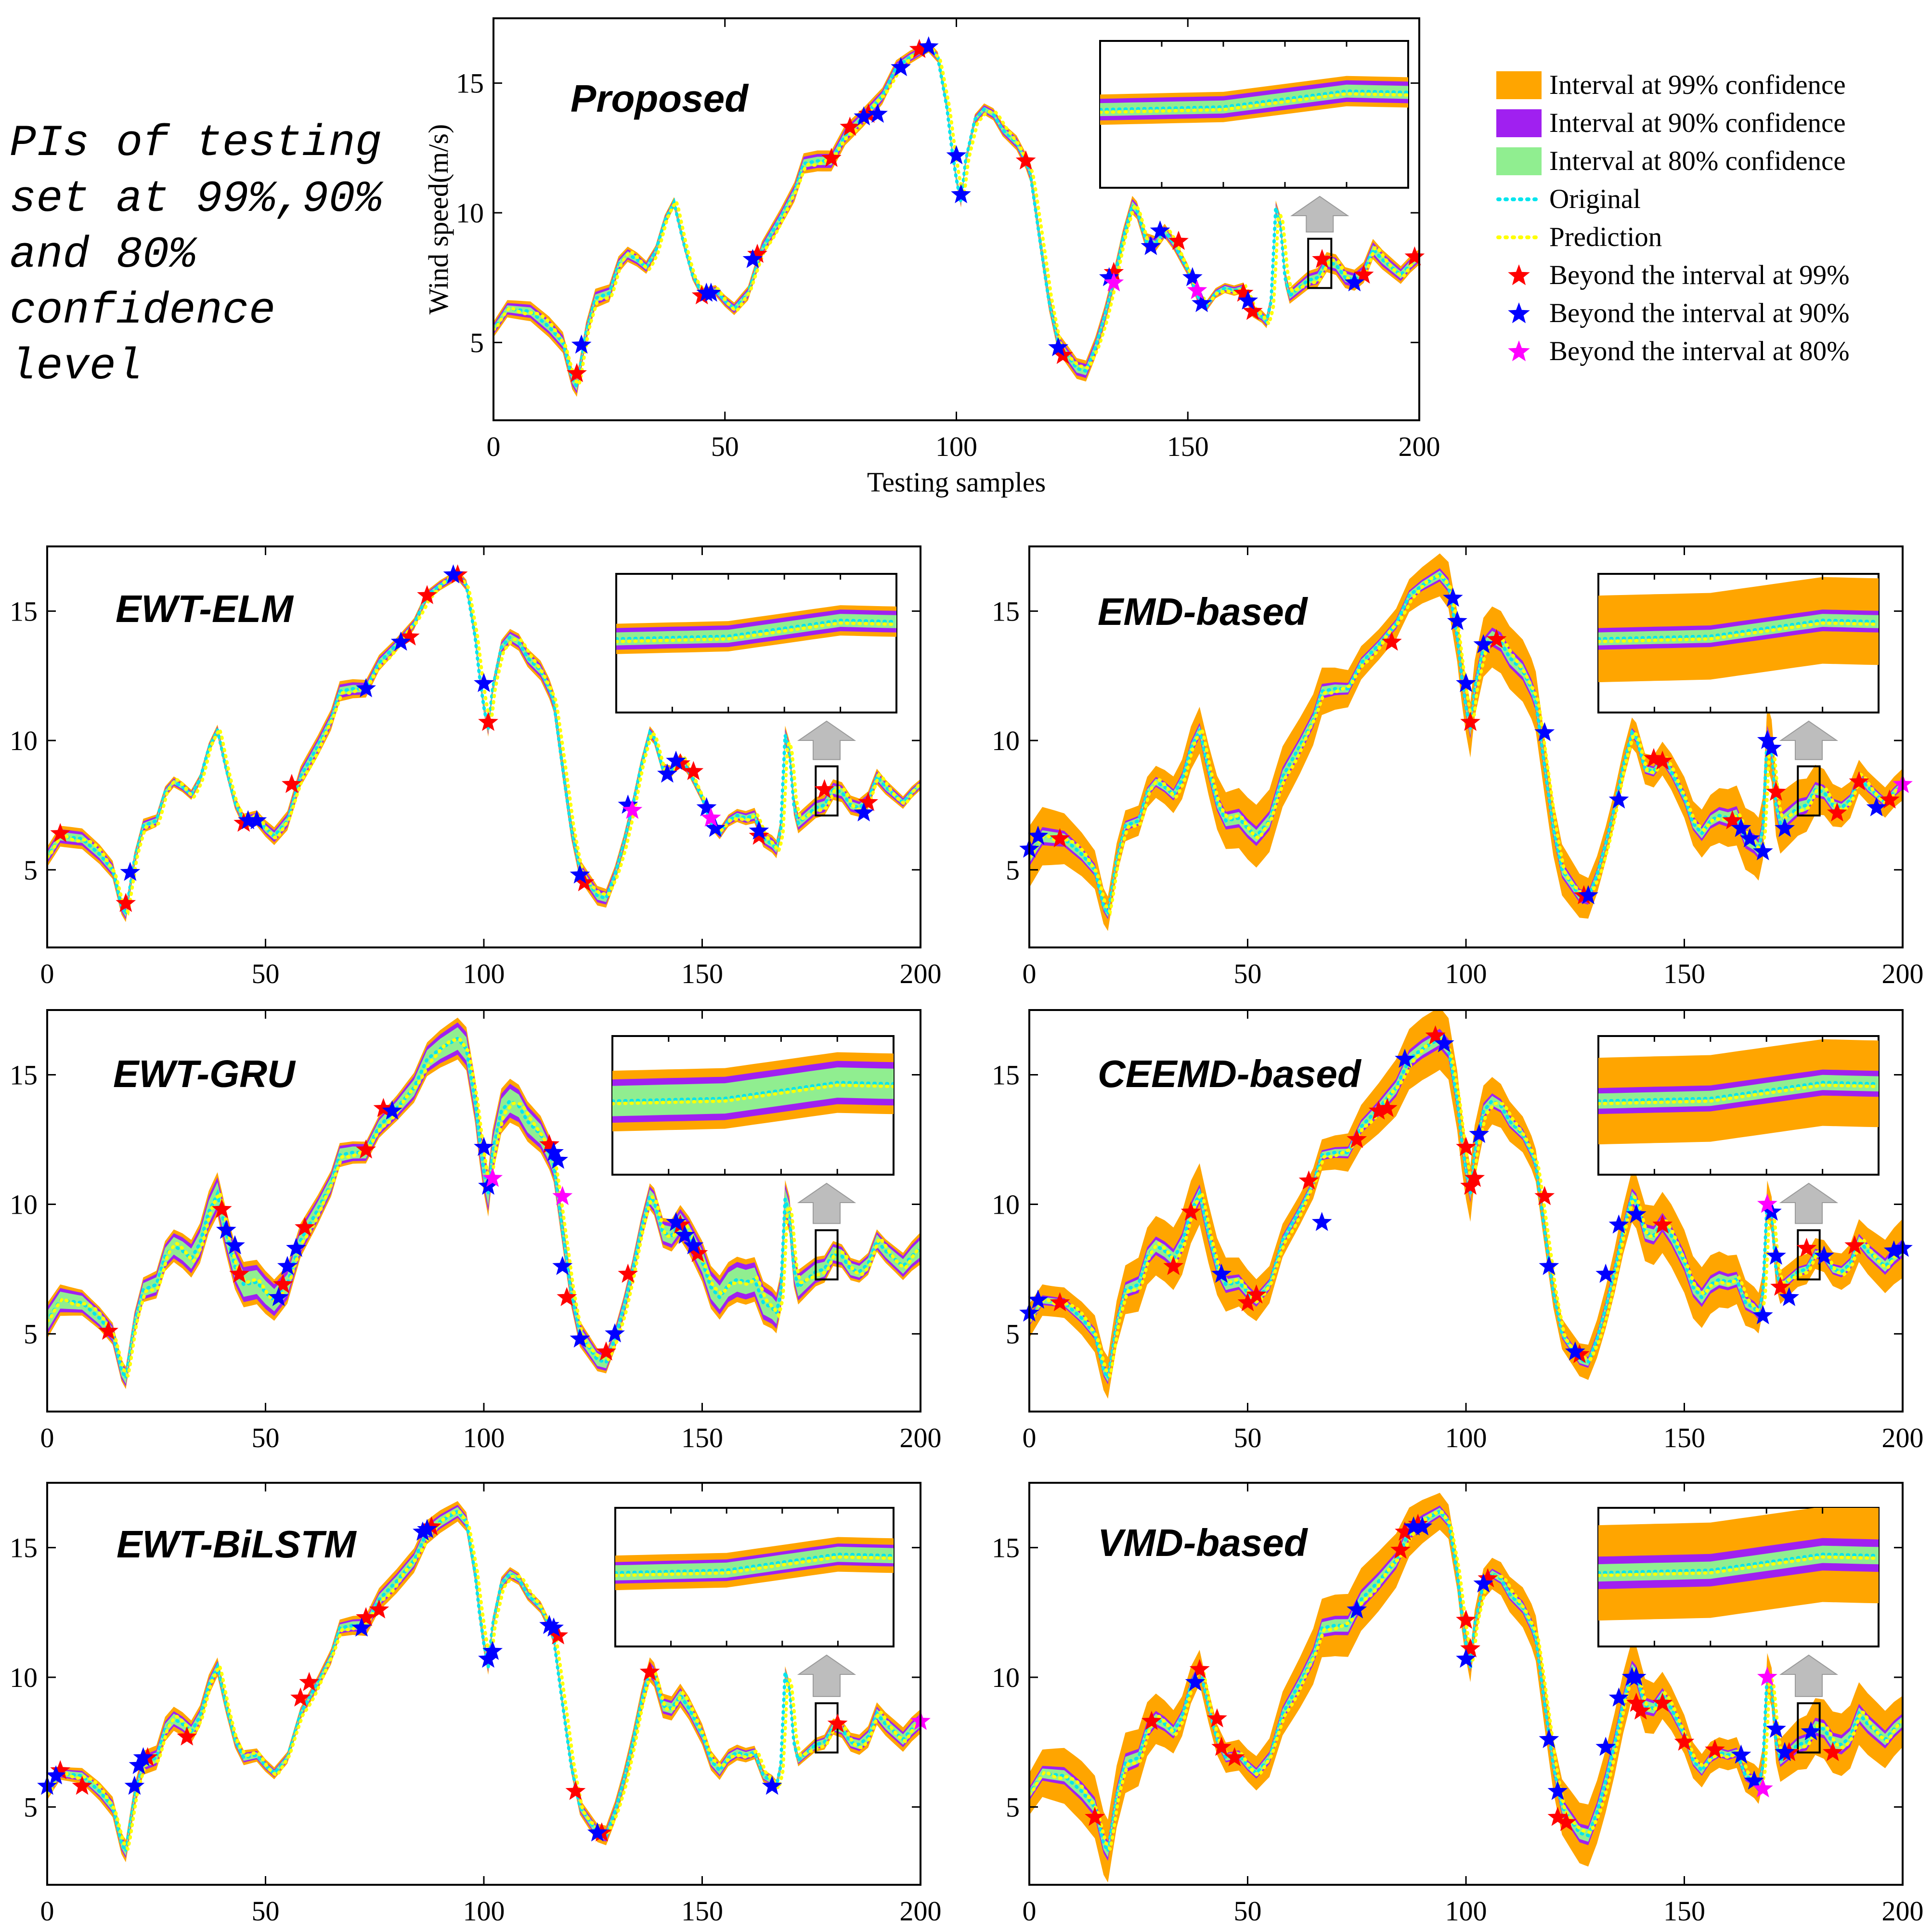 This screenshot has height=1931, width=1932. I want to click on chart-title: EWT-GRU, so click(204, 1073).